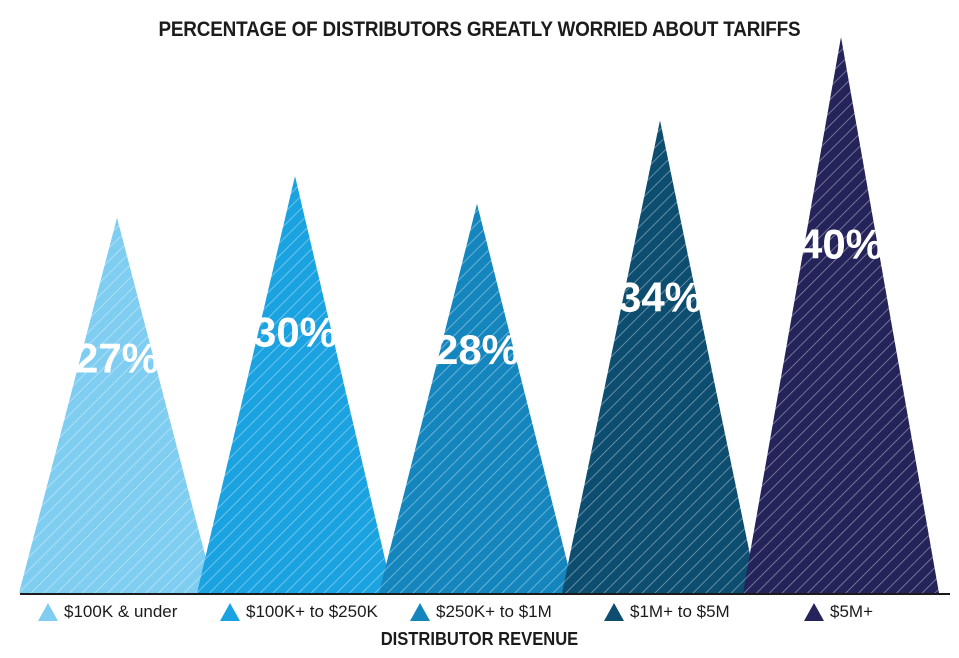  What do you see at coordinates (660, 296) in the screenshot?
I see `value-label-4: 34%` at bounding box center [660, 296].